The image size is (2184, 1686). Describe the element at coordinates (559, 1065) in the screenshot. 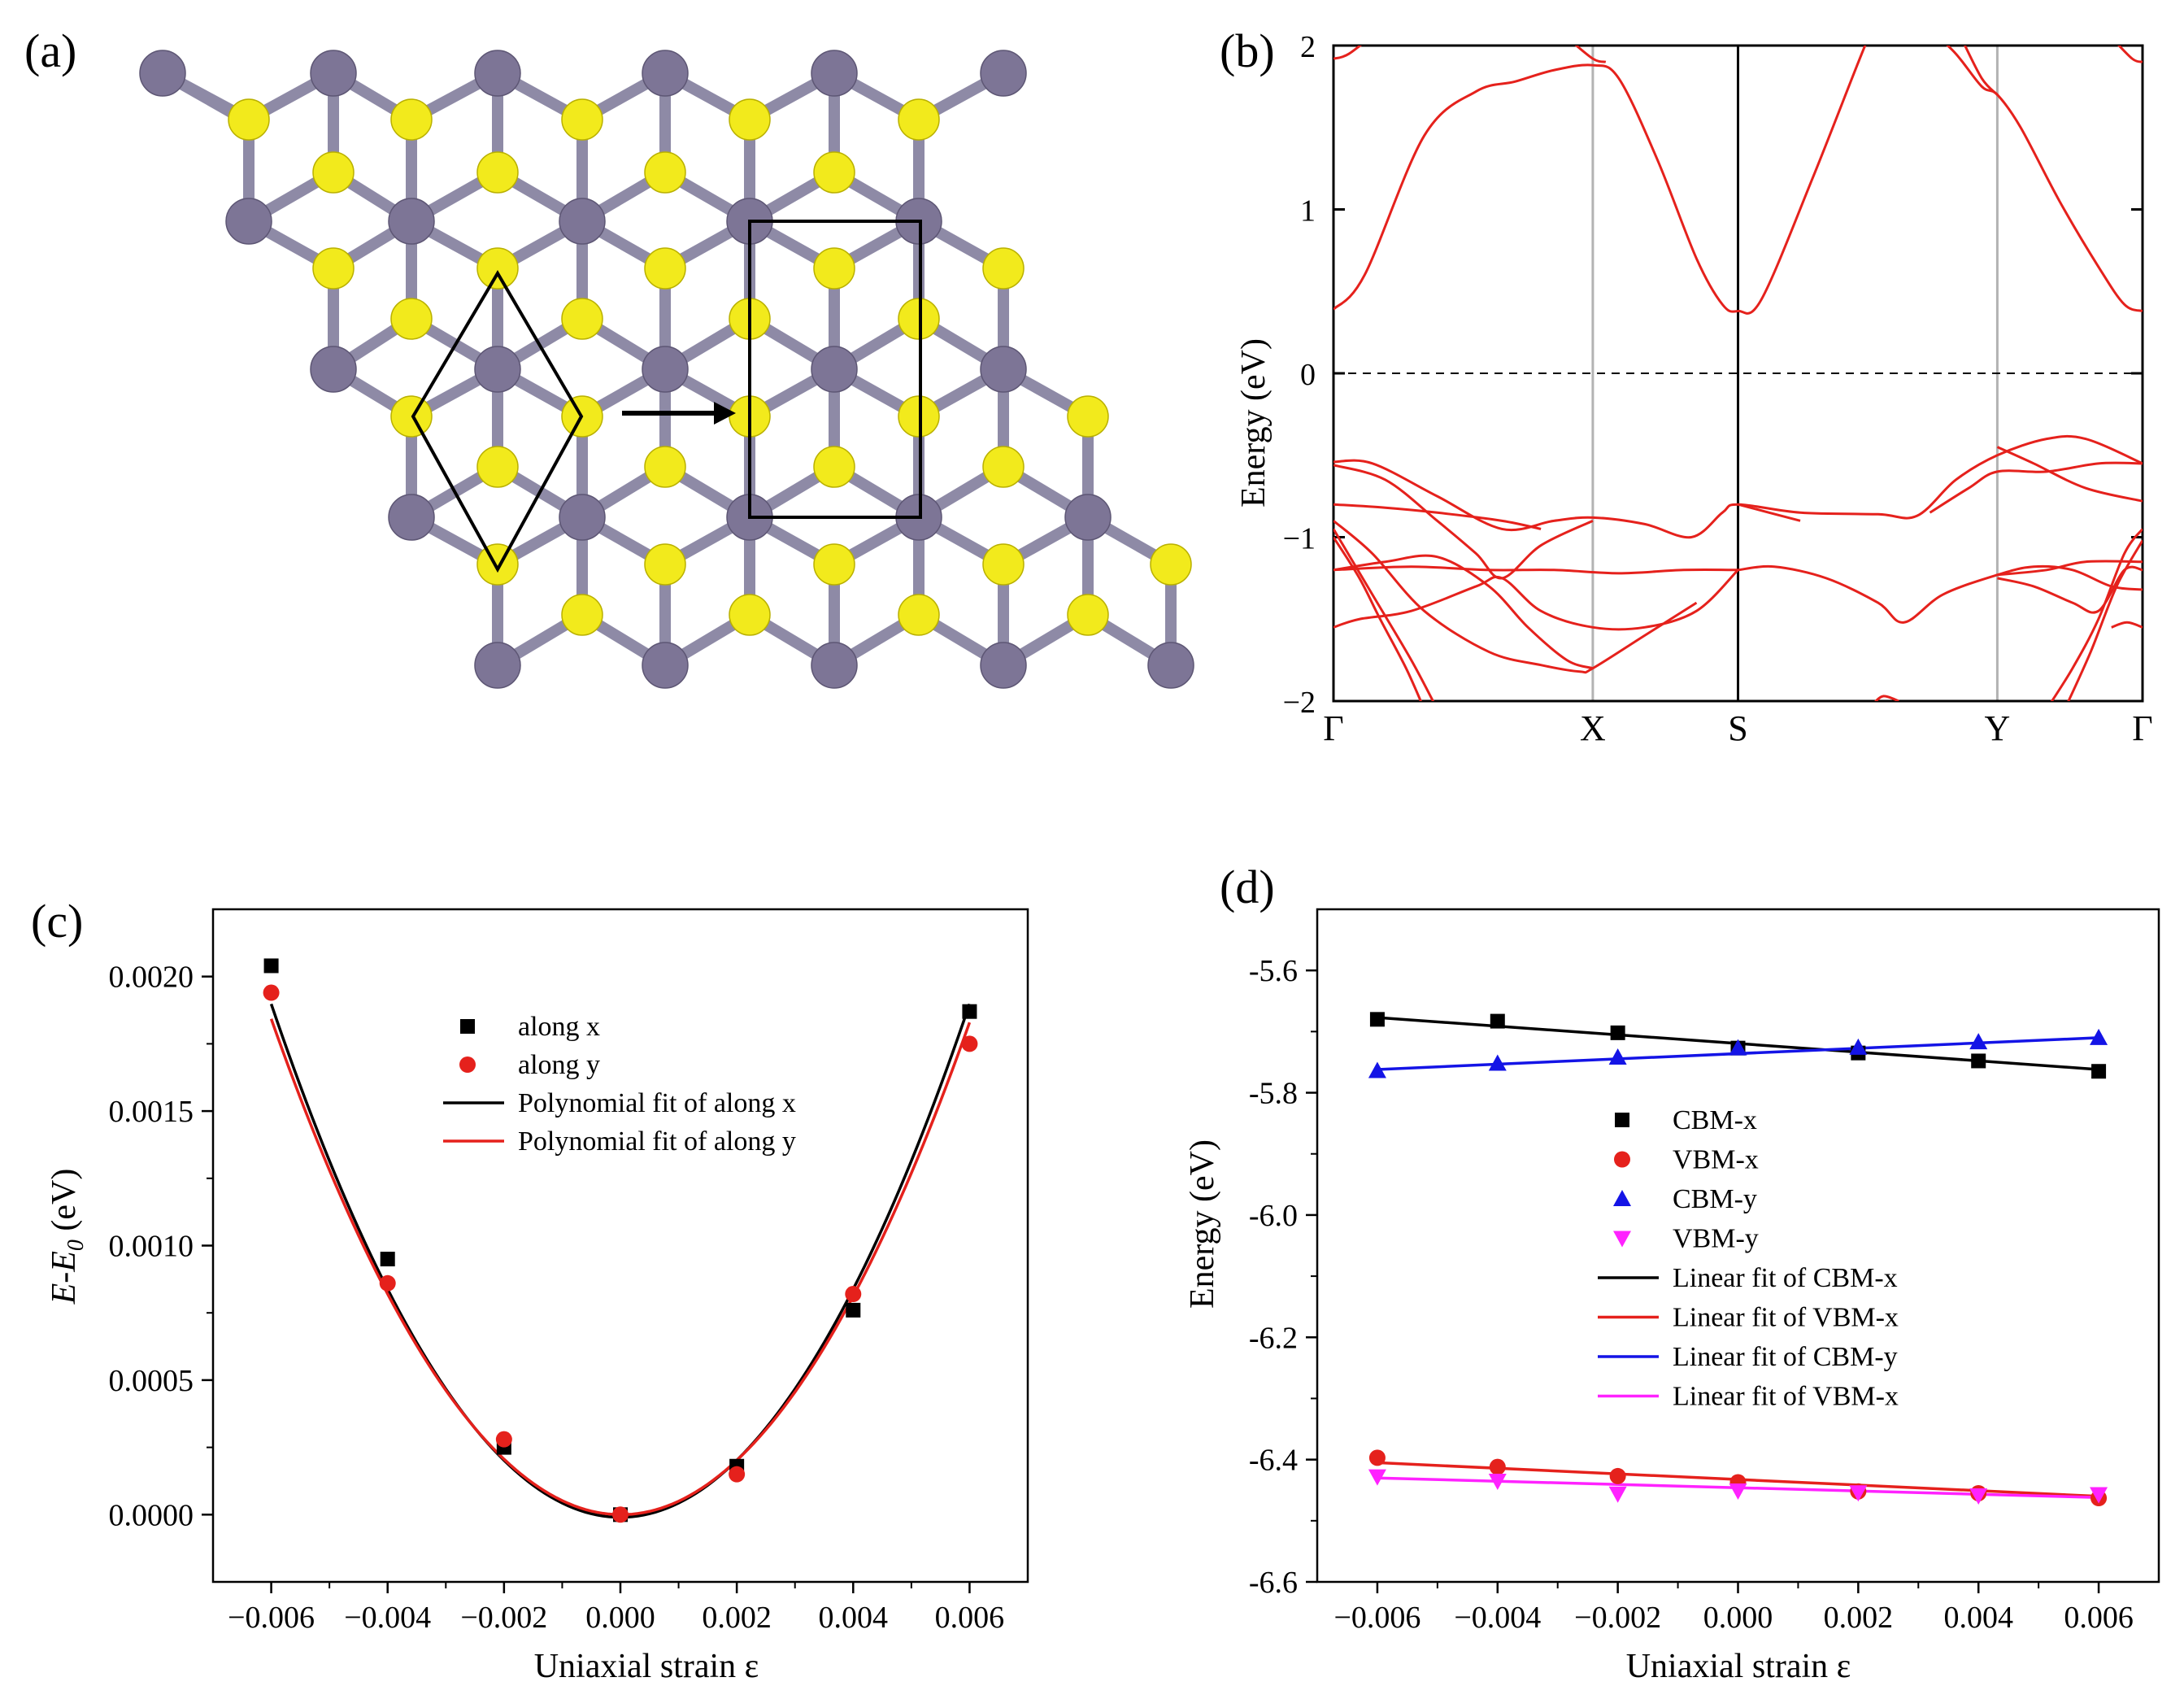

I see `legend-label: along y` at that location.